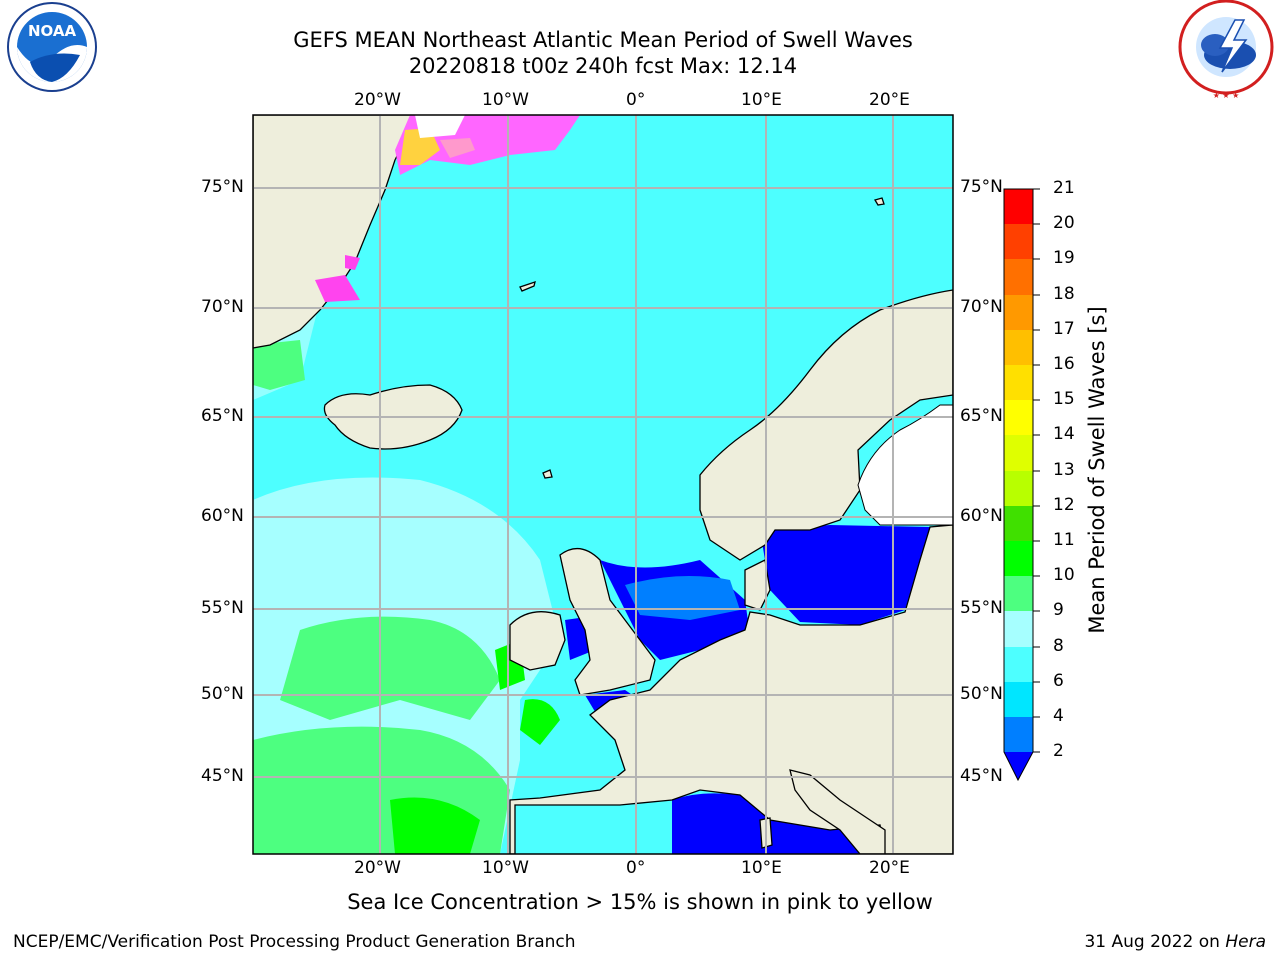 This screenshot has height=960, width=1280. Describe the element at coordinates (981, 307) in the screenshot. I see `lat-label-right: 70°N` at that location.